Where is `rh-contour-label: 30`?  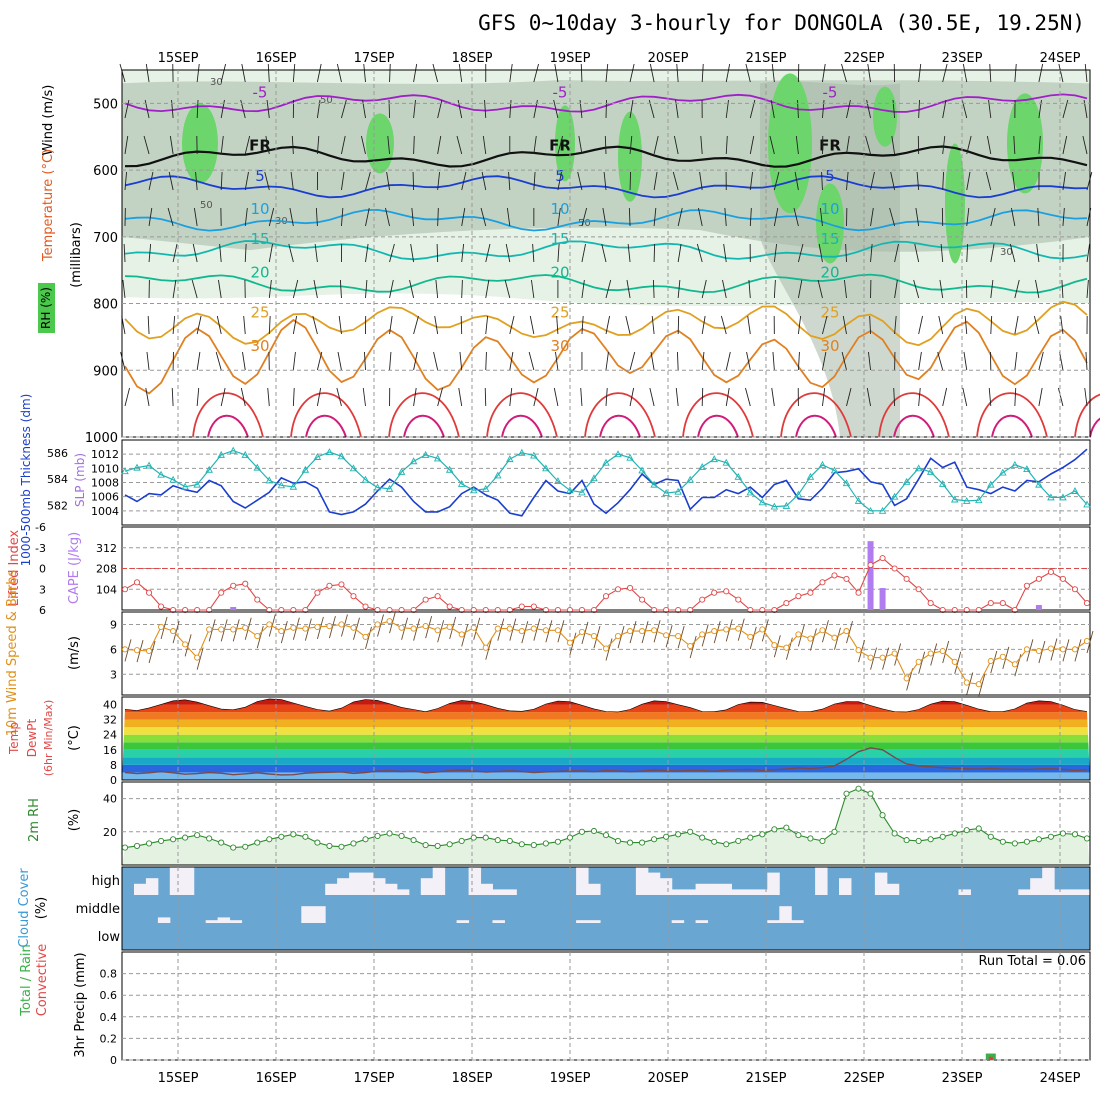 rh-contour-label: 30 is located at coordinates (1006, 252).